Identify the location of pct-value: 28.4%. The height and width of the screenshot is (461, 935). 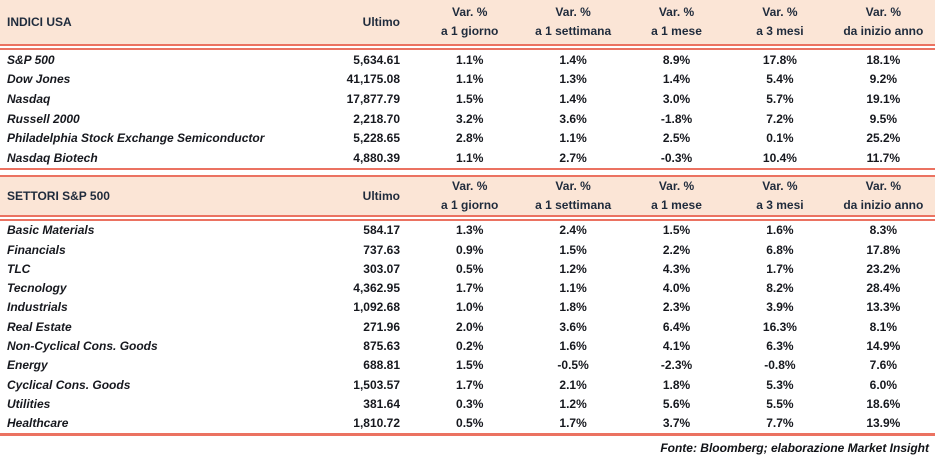
(883, 288).